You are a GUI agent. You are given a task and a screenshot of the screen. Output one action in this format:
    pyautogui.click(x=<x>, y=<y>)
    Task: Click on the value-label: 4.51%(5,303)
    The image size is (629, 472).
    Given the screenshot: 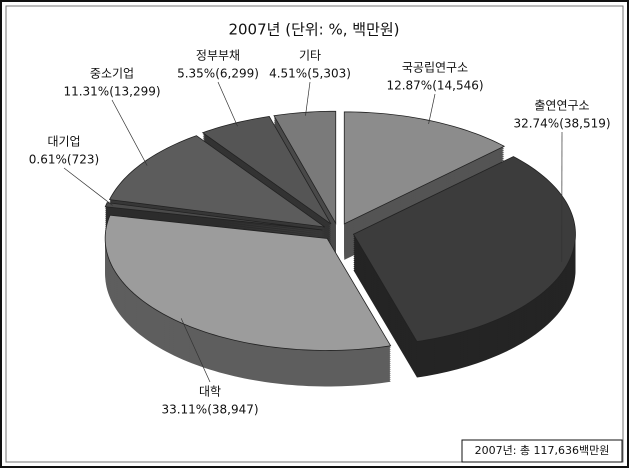 What is the action you would take?
    pyautogui.click(x=310, y=74)
    